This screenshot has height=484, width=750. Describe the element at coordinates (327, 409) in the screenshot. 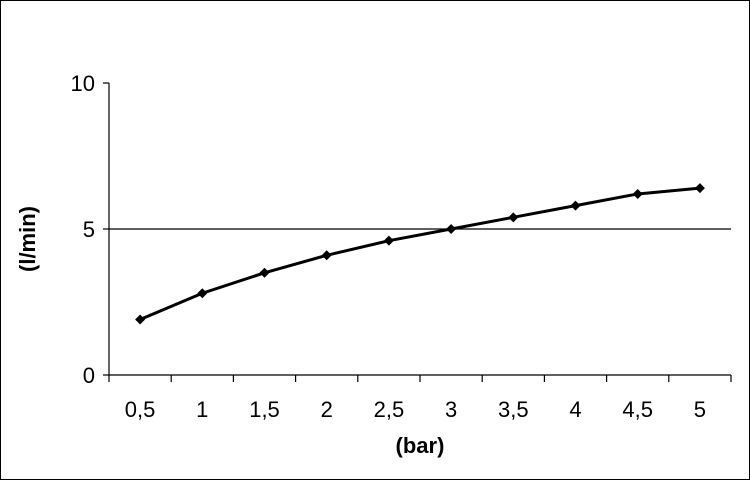

I see `x-tick-label: 2` at that location.